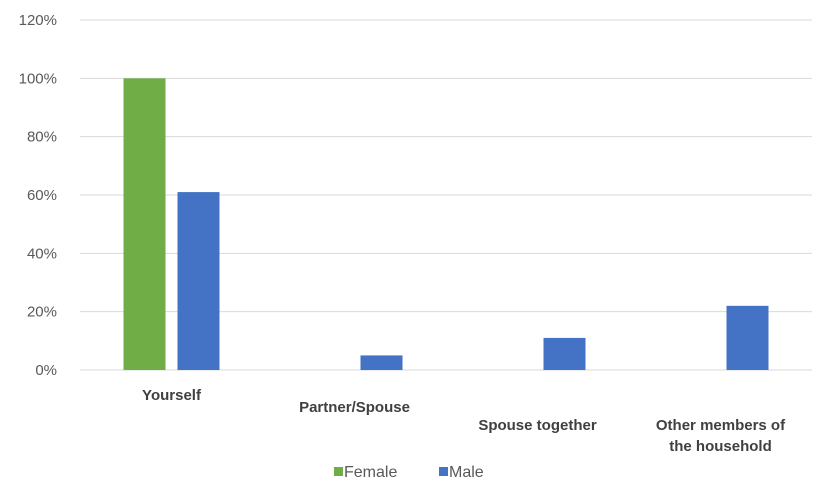  Describe the element at coordinates (721, 425) in the screenshot. I see `category-label-line: Other members of` at that location.